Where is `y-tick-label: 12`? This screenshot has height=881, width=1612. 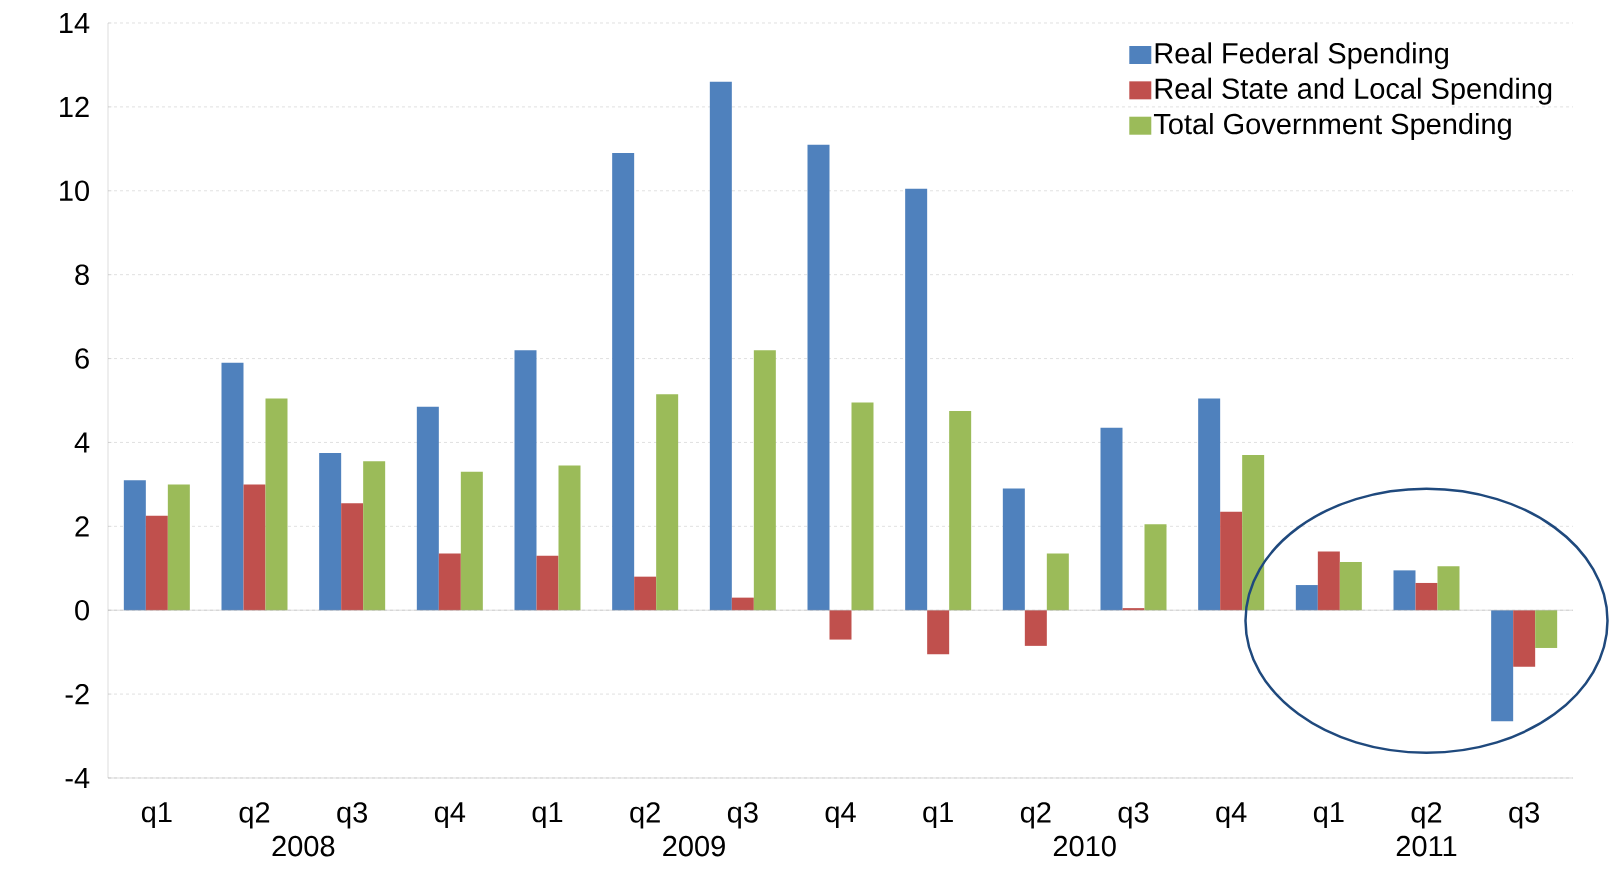
y-tick-label: 12 is located at coordinates (74, 107).